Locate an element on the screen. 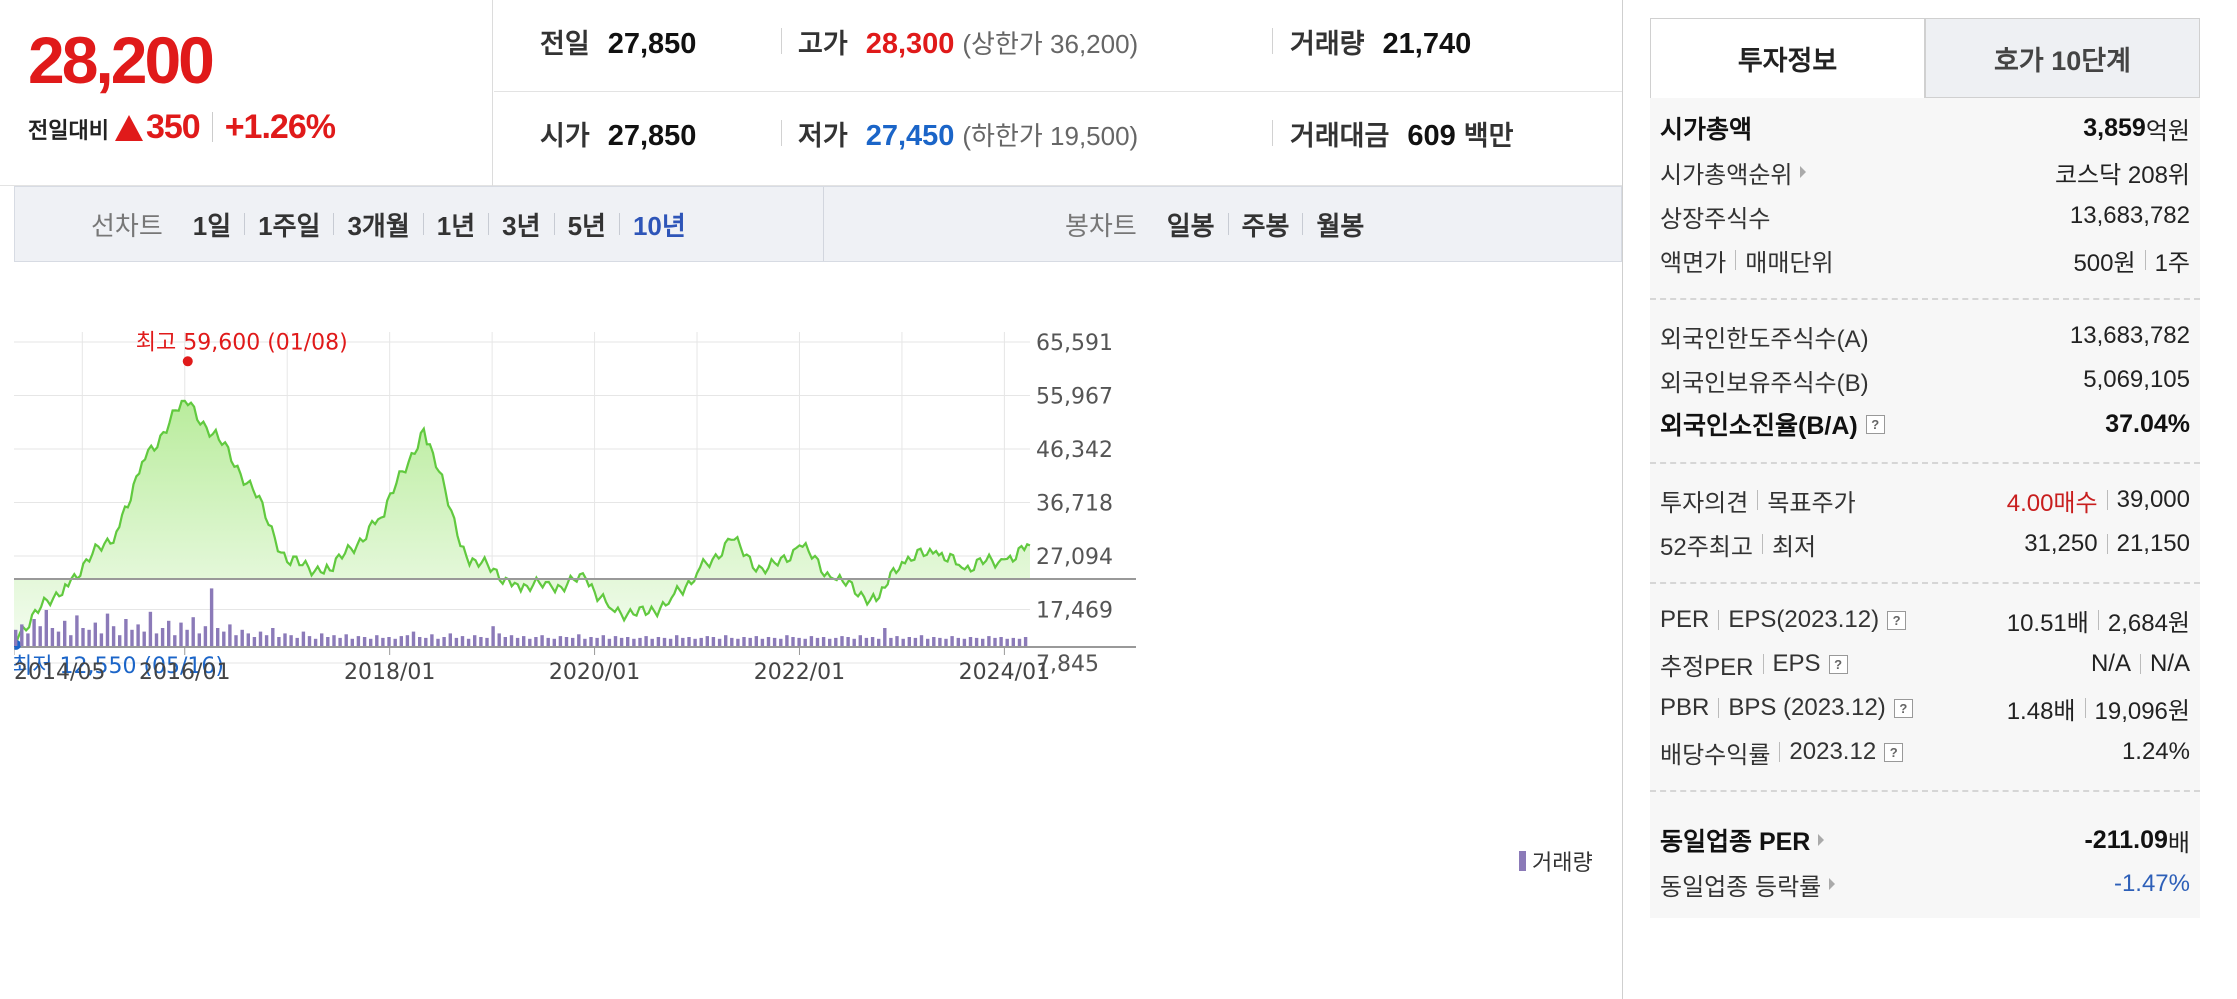 This screenshot has width=2237, height=999. foreign-hold-row: 외국인보유주식수(B) 5,069,105 is located at coordinates (1925, 380).